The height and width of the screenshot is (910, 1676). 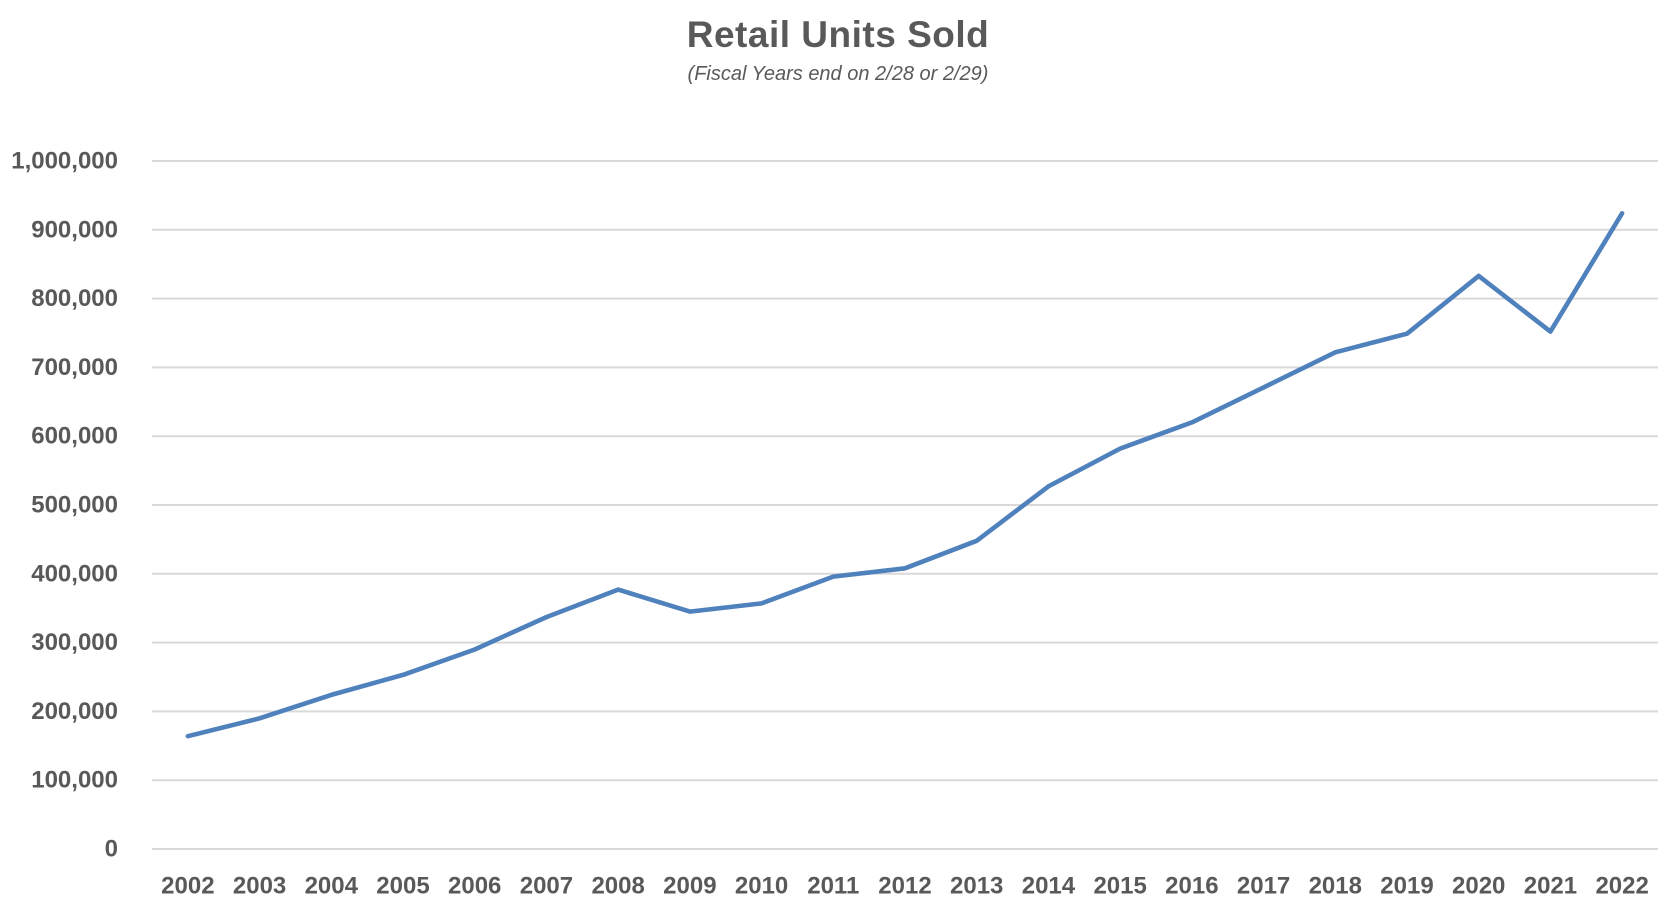 I want to click on x-axis-tick-label: 2014, so click(x=1049, y=886).